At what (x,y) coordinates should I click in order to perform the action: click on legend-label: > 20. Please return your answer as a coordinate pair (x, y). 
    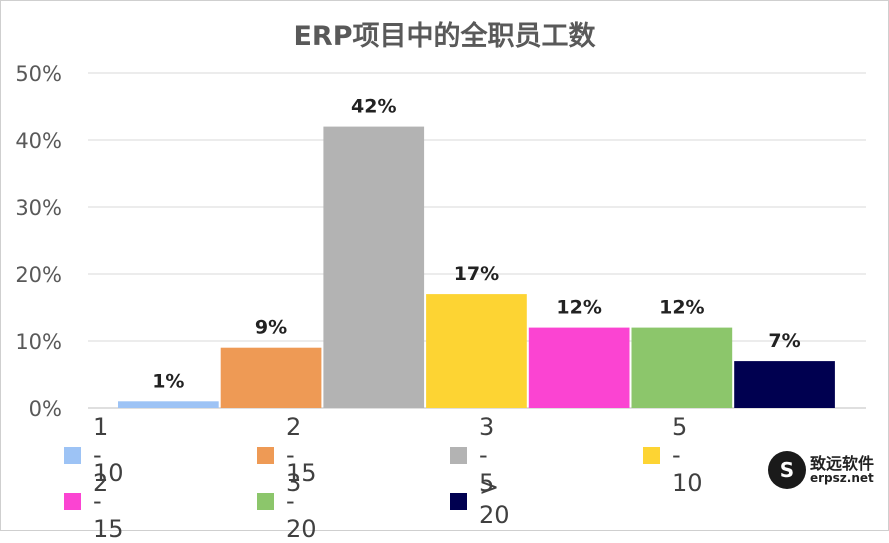
    Looking at the image, I should click on (494, 501).